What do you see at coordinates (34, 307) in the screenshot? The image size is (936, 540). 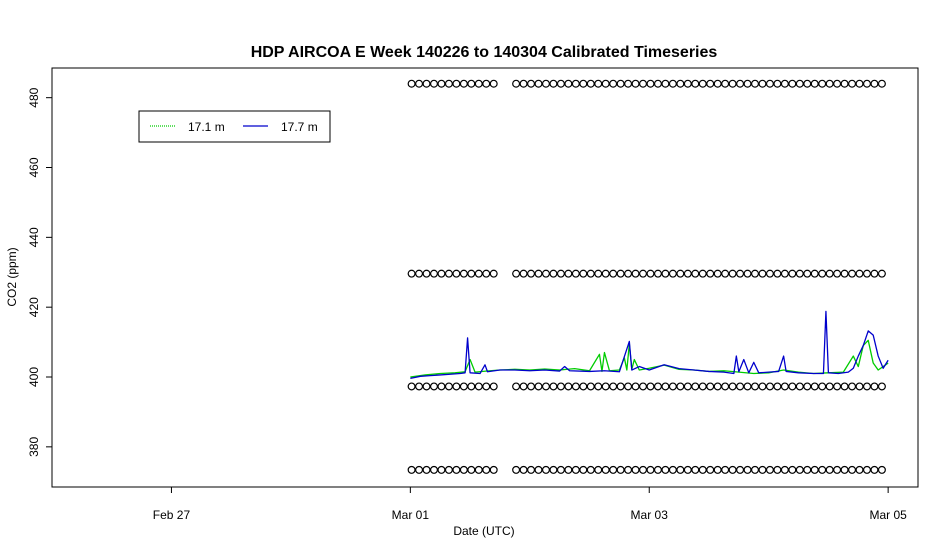 I see `y-tick-label: 420` at bounding box center [34, 307].